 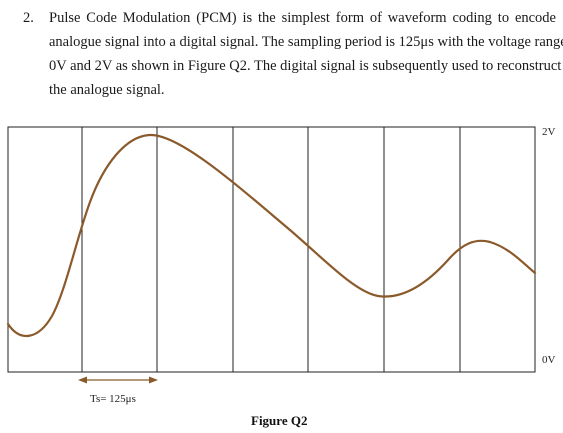 What do you see at coordinates (113, 399) in the screenshot?
I see `sampling-period-label: Ts= 125μs` at bounding box center [113, 399].